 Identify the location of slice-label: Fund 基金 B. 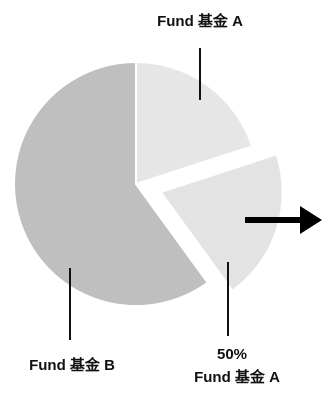
(72, 365).